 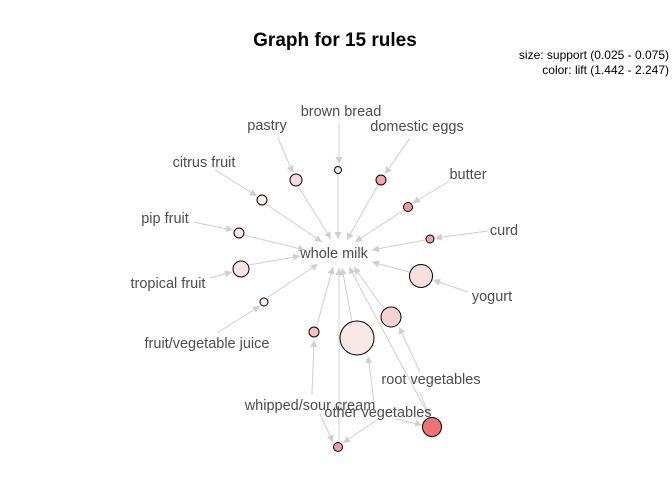 What do you see at coordinates (338, 170) in the screenshot?
I see `rule-node-brown-bread` at bounding box center [338, 170].